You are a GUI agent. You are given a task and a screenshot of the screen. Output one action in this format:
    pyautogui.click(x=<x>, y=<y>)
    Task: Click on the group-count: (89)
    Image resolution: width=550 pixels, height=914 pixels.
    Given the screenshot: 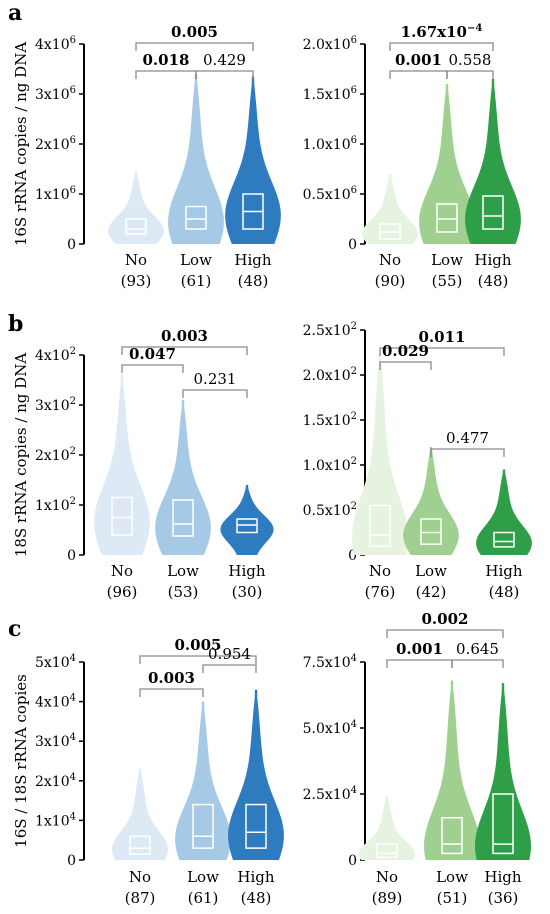 What is the action you would take?
    pyautogui.click(x=387, y=898)
    